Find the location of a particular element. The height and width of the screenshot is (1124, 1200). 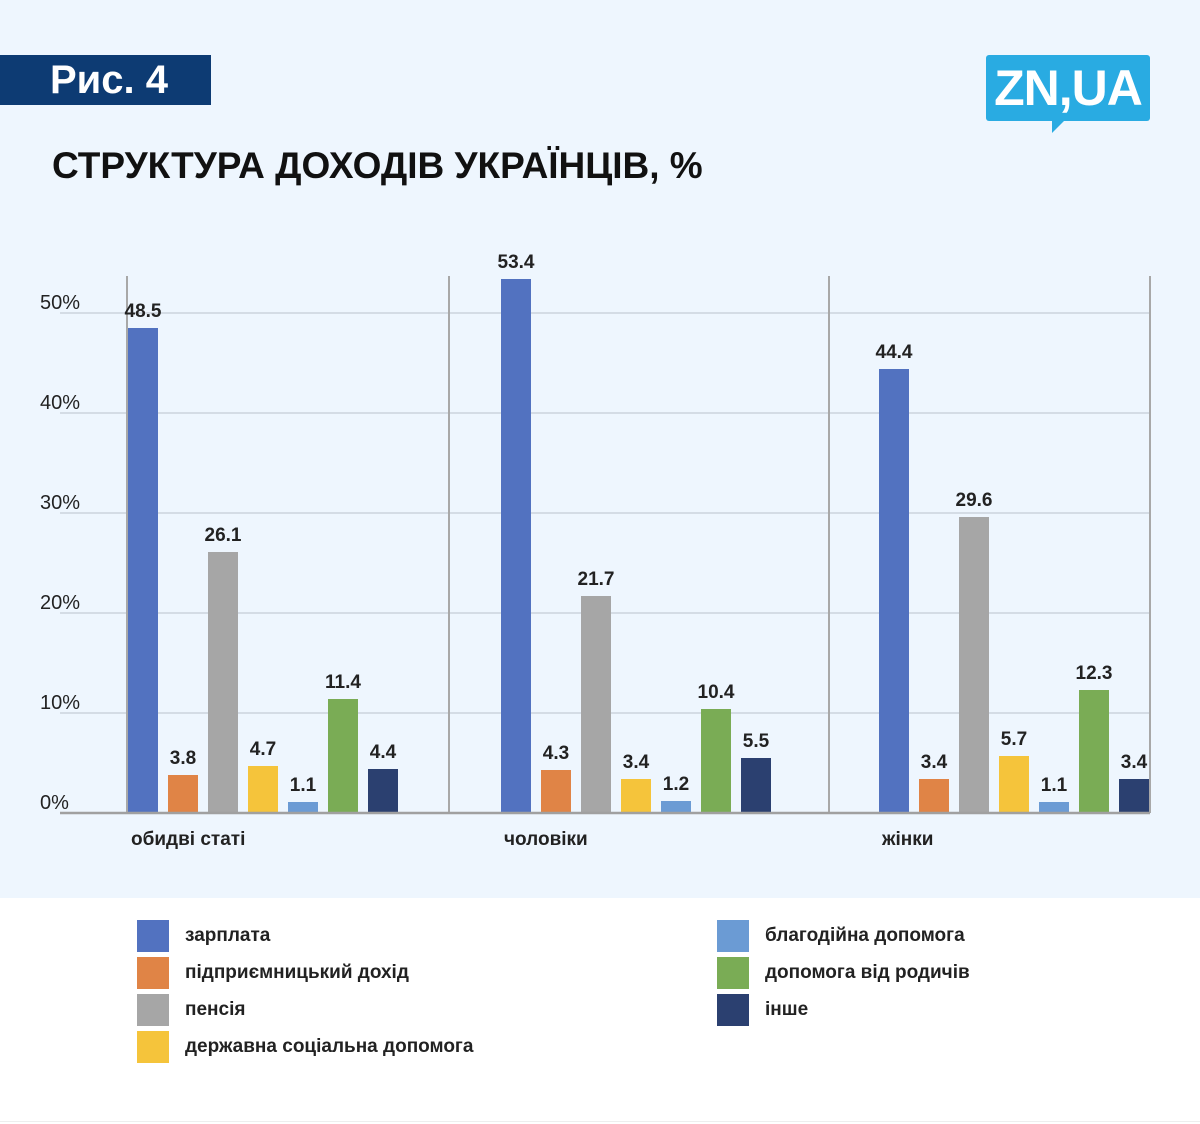

data-label: 48.5 is located at coordinates (143, 311).